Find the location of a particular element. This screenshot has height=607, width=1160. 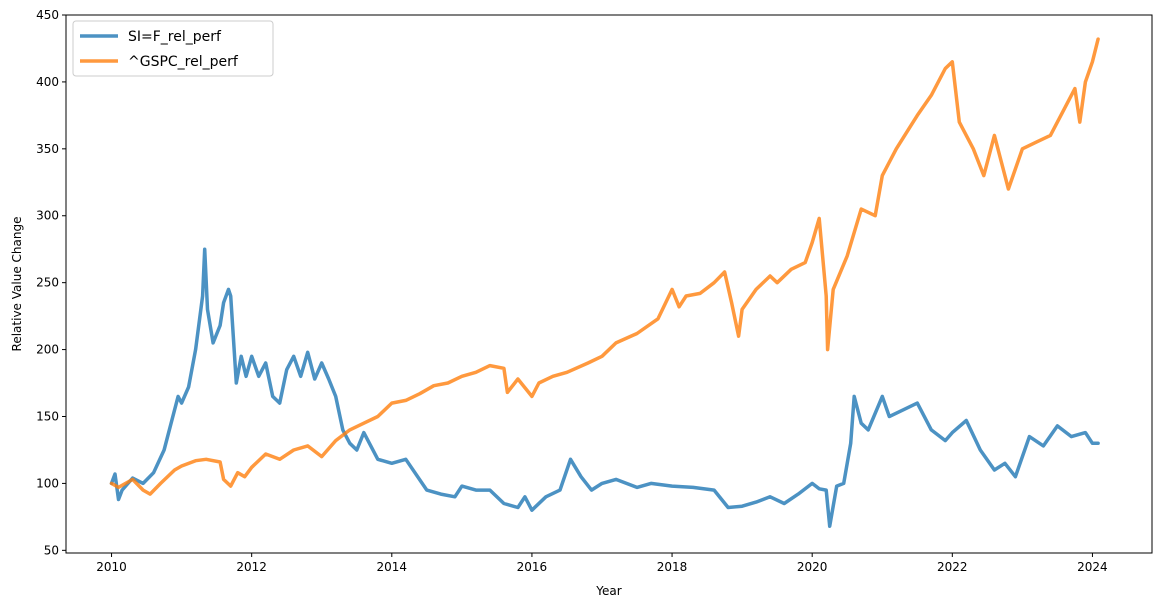

y-axis: 50 100 150 200 250 300 350 400 450 is located at coordinates (51, 282).